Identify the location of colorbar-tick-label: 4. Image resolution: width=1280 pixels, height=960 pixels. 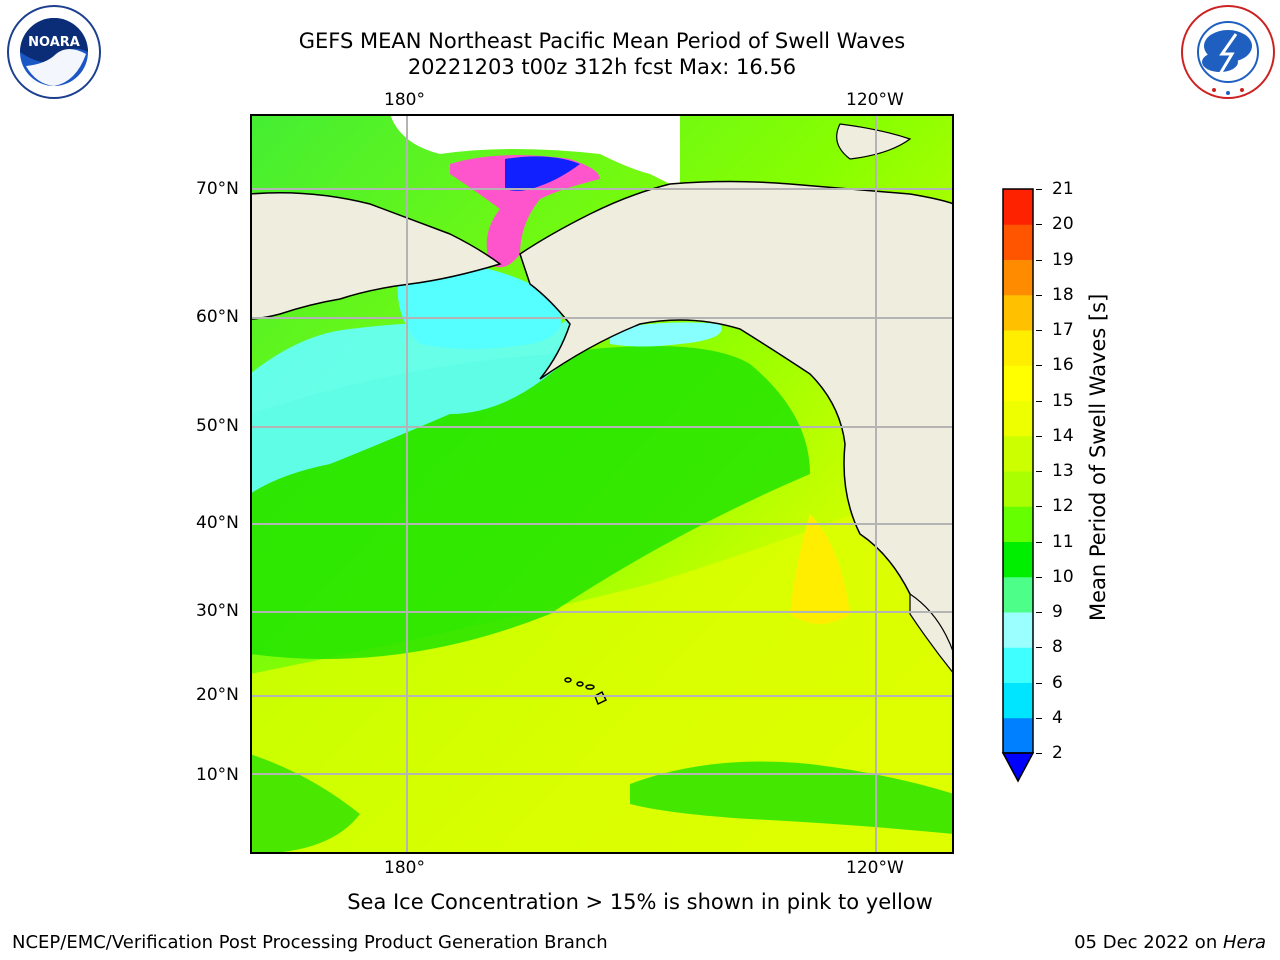
(1057, 717).